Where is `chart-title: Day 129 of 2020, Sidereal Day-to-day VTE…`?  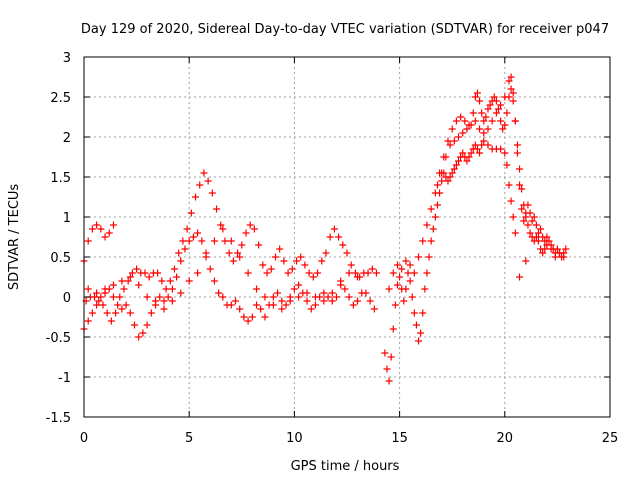 chart-title: Day 129 of 2020, Sidereal Day-to-day VTE… is located at coordinates (345, 29).